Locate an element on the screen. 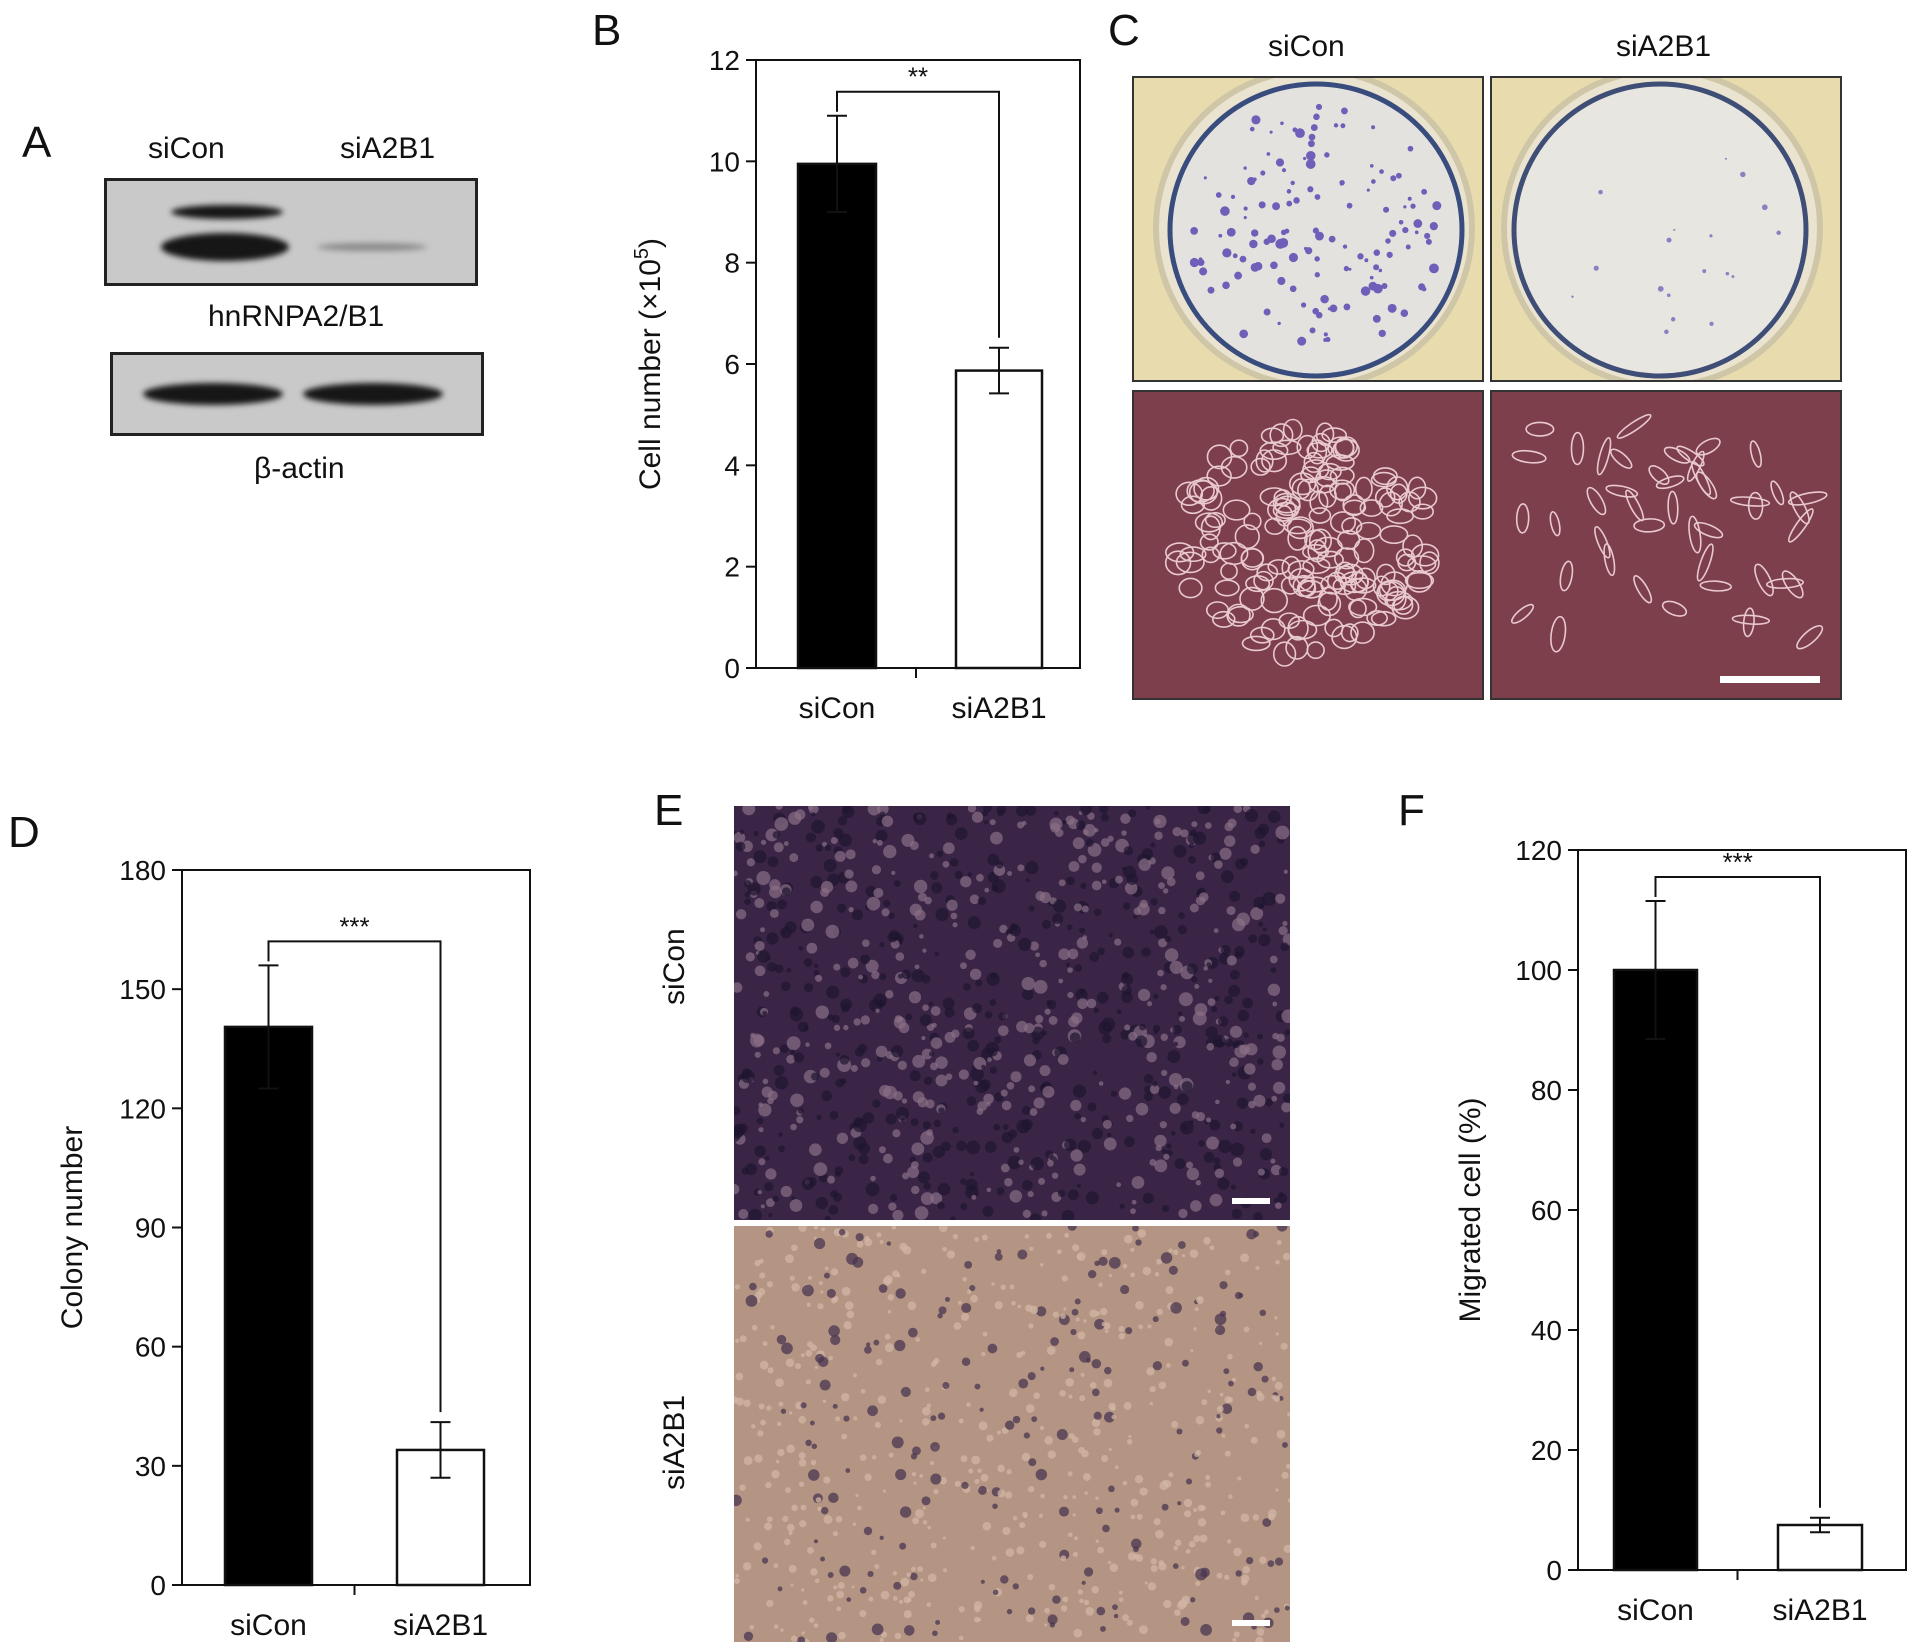 The width and height of the screenshot is (1913, 1650). panel-e-letter: E is located at coordinates (669, 810).